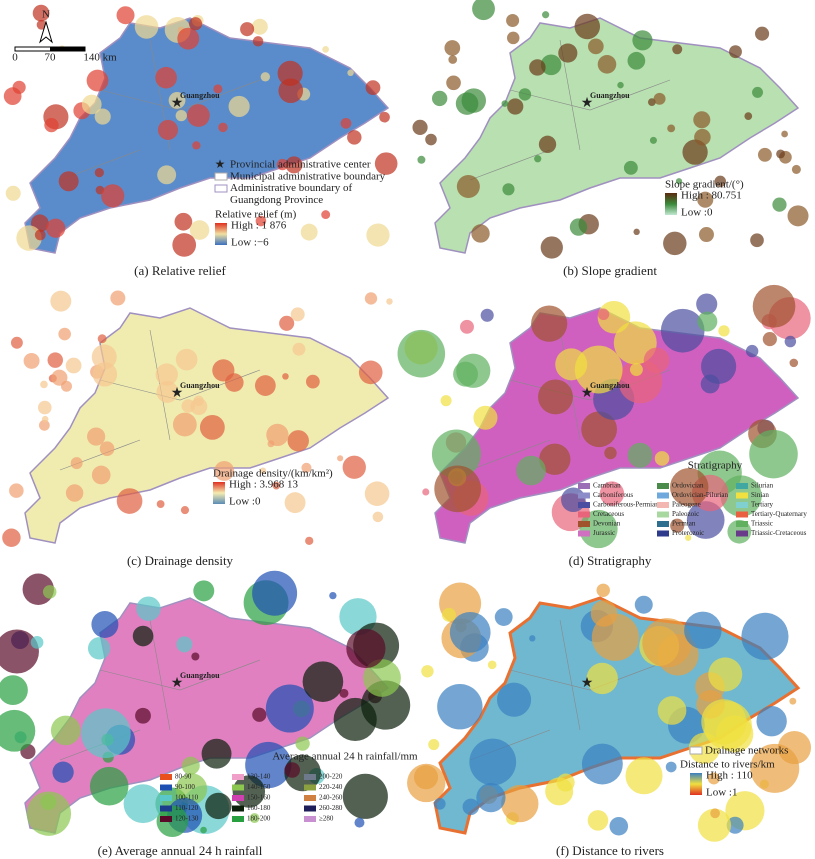 The width and height of the screenshot is (815, 859). Describe the element at coordinates (711, 196) in the screenshot. I see `legend-high: High : 80.751` at that location.